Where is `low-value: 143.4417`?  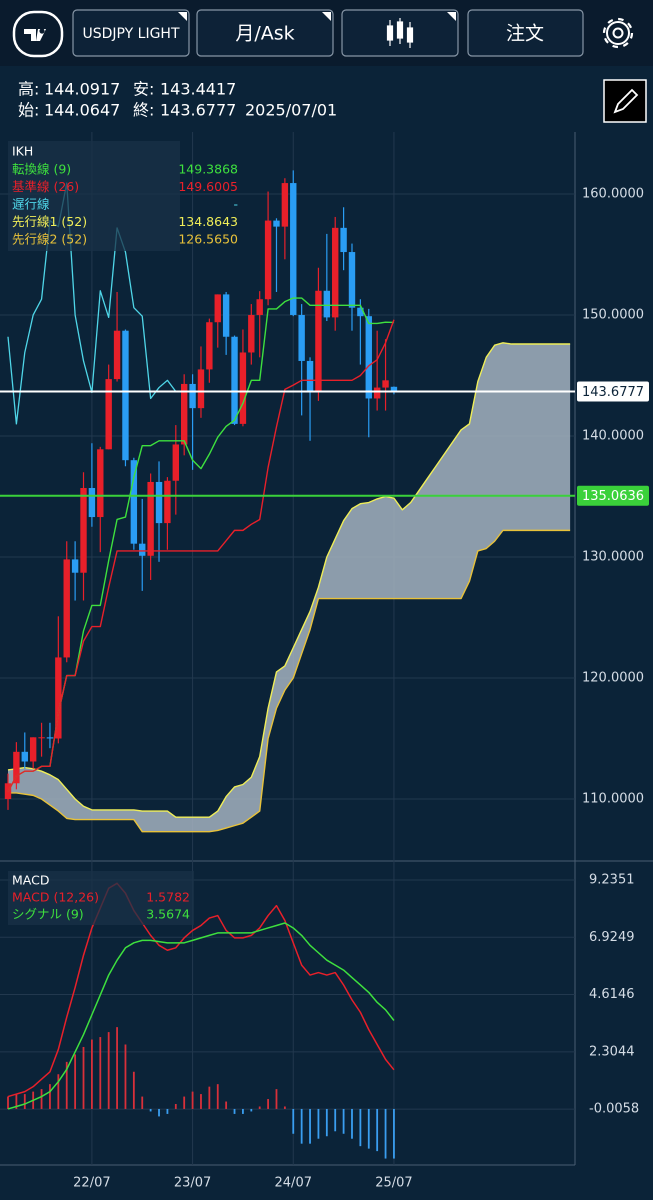
low-value: 143.4417 is located at coordinates (198, 89).